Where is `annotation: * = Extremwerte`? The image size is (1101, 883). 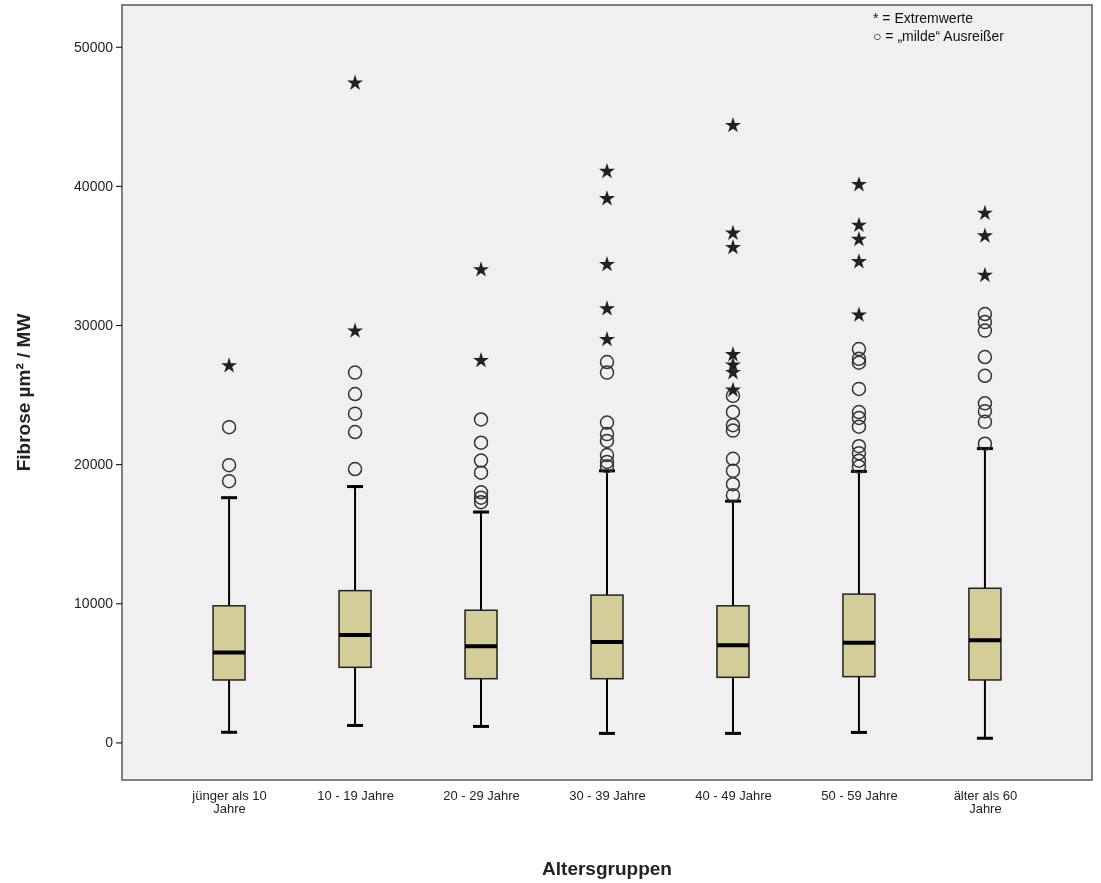 annotation: * = Extremwerte is located at coordinates (923, 18).